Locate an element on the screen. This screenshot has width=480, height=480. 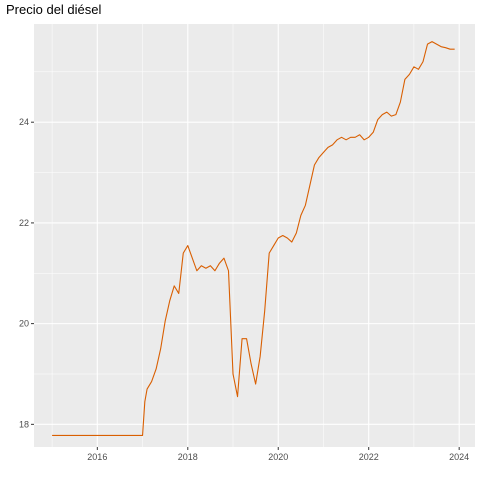
y-tick-label: 22 is located at coordinates (24, 223).